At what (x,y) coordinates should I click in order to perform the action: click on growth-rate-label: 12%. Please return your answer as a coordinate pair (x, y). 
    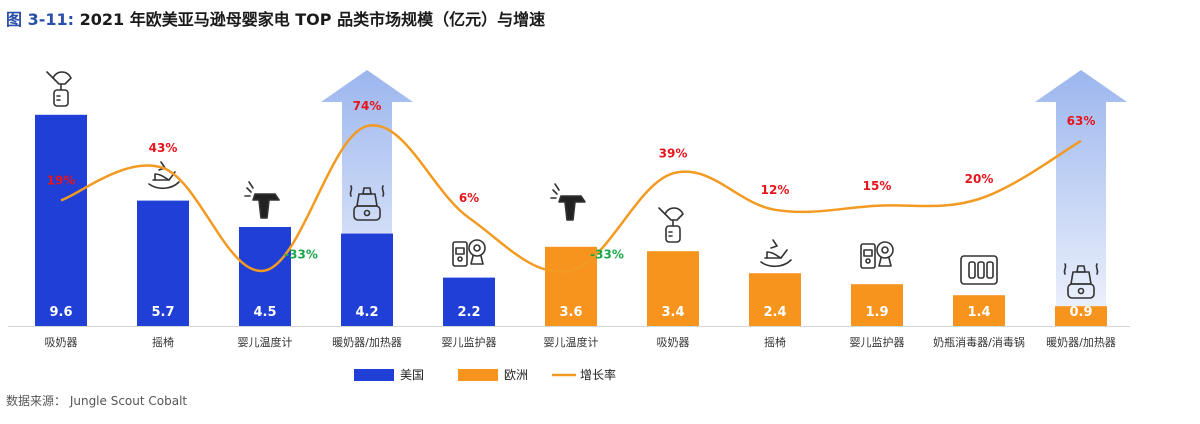
    Looking at the image, I should click on (775, 190).